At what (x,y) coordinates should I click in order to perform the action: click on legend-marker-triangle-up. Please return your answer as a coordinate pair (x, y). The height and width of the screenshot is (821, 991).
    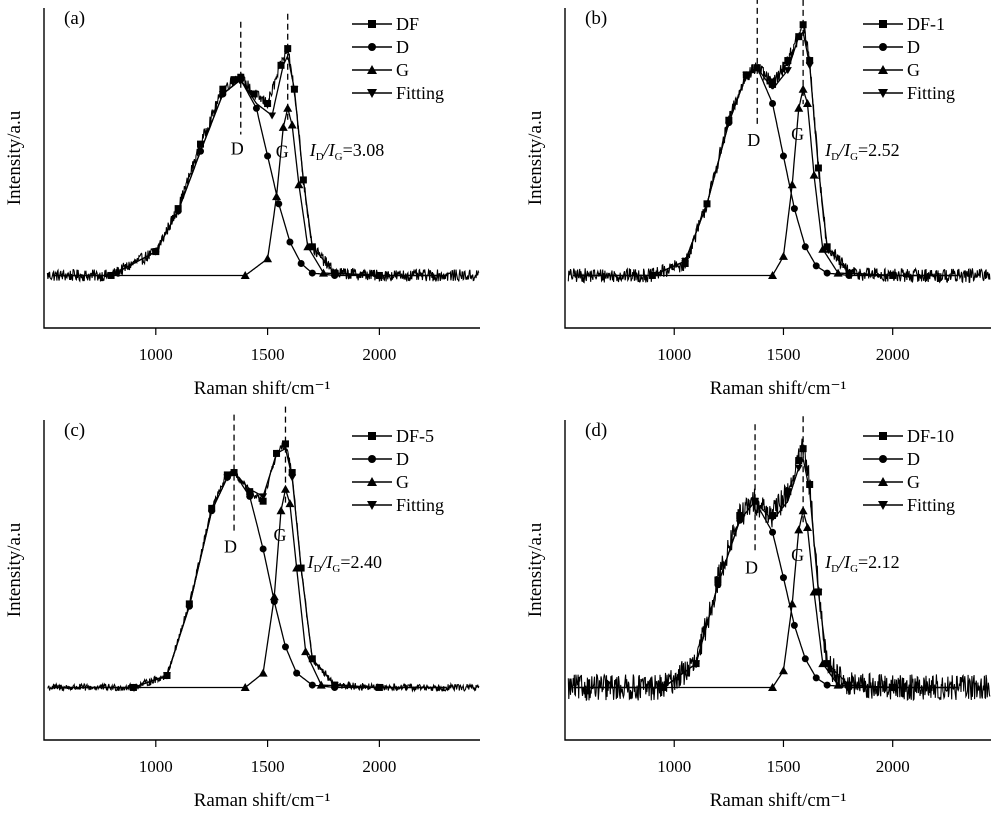
    Looking at the image, I should click on (372, 481).